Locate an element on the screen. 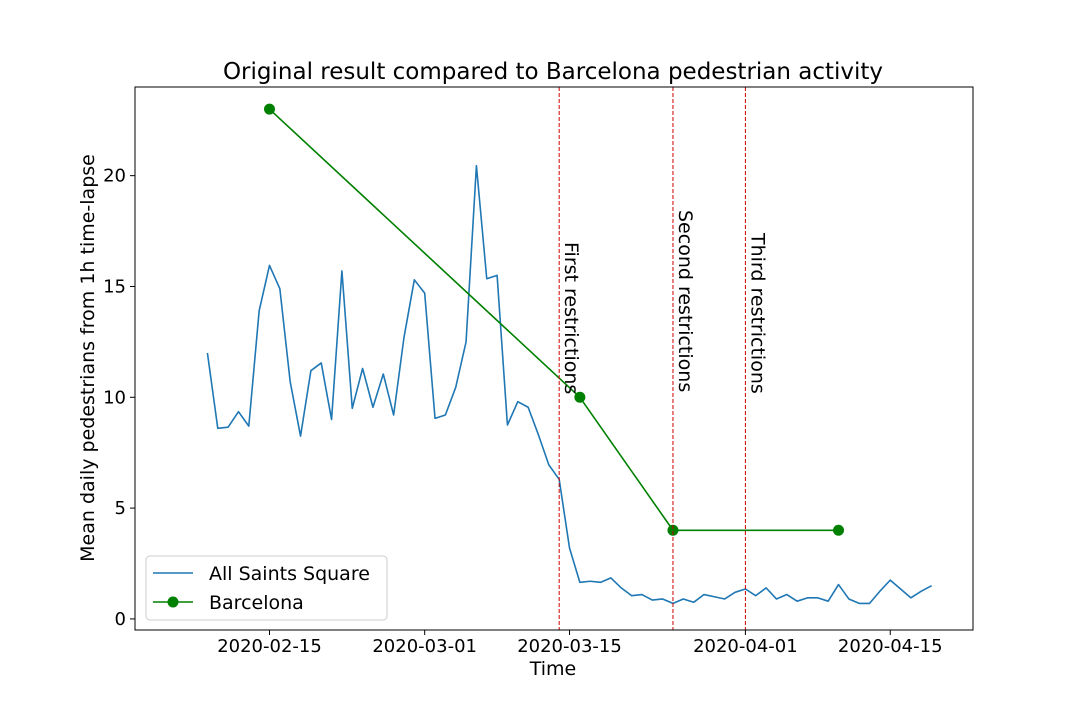 This screenshot has width=1080, height=720. x-tick-label: 2020-04-15 is located at coordinates (890, 646).